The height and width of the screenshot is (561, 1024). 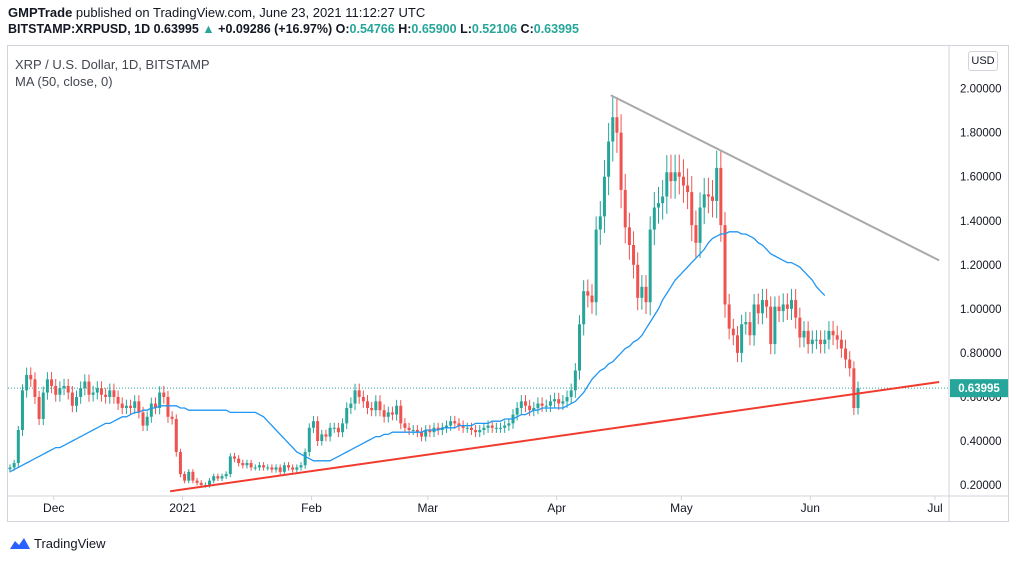 I want to click on y-tick-label: 1.20000, so click(x=981, y=266).